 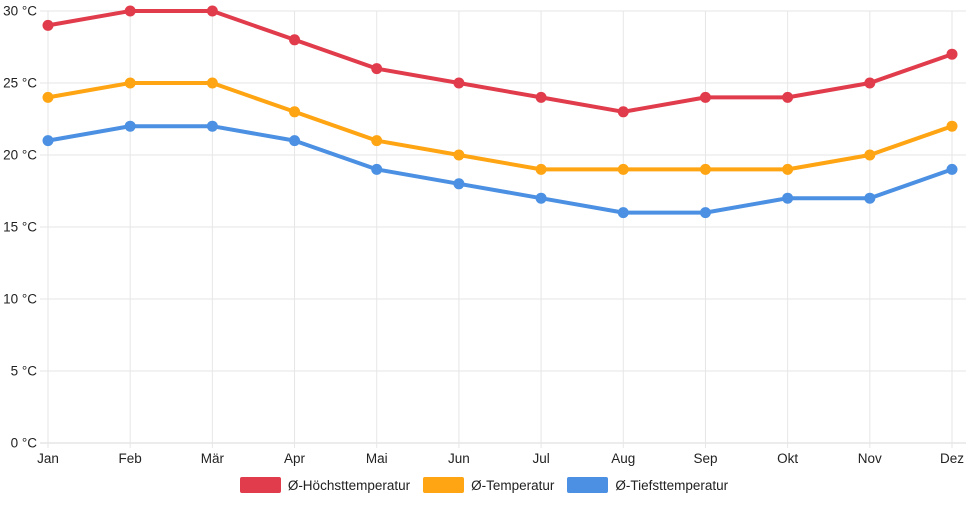 I want to click on legend-item-1: Ø-Temperatur, so click(x=488, y=485).